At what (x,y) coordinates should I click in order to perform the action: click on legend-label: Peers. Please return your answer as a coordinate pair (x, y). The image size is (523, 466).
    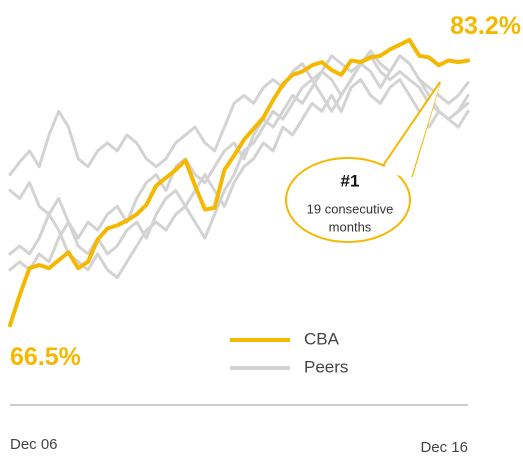
    Looking at the image, I should click on (326, 366).